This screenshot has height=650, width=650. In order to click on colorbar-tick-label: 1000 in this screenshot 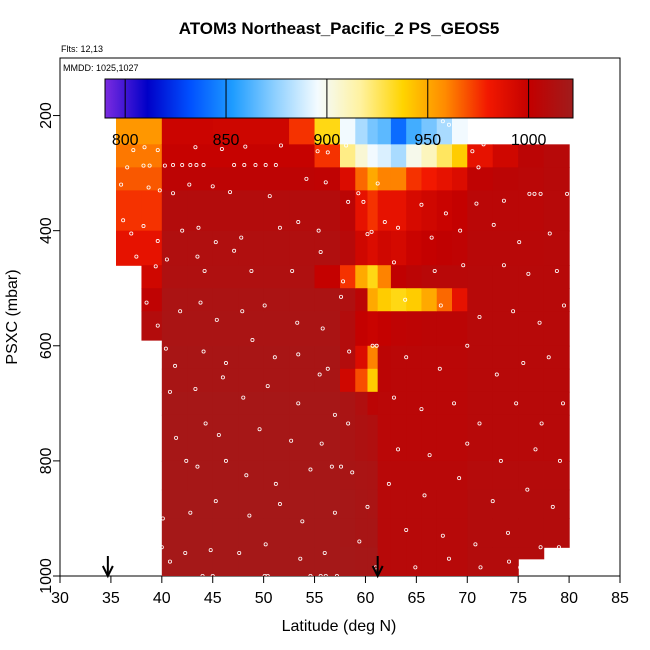, I will do `click(529, 140)`.